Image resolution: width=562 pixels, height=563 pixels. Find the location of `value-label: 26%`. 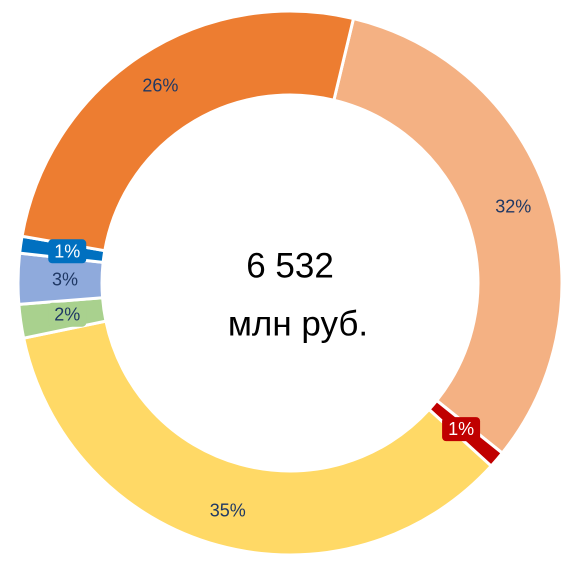

value-label: 26% is located at coordinates (160, 86).